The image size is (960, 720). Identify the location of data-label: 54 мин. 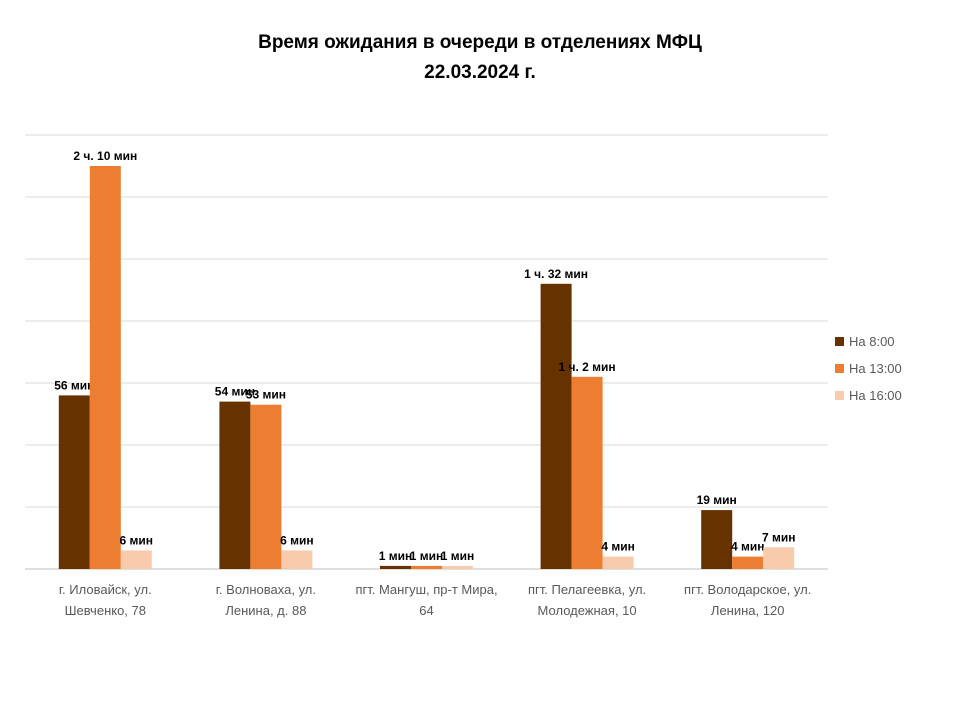
(235, 392).